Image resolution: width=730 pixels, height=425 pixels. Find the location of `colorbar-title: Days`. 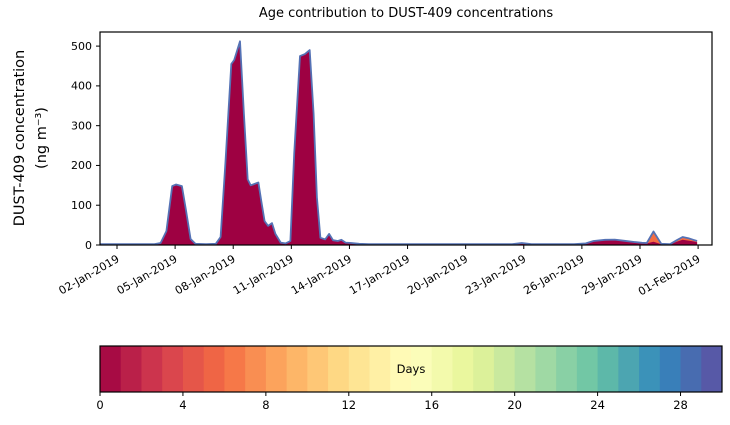

colorbar-title: Days is located at coordinates (411, 369).